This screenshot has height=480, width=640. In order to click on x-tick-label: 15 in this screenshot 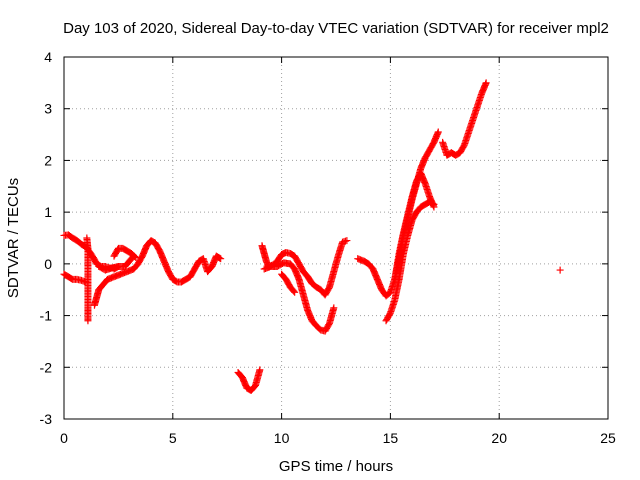, I will do `click(391, 438)`.